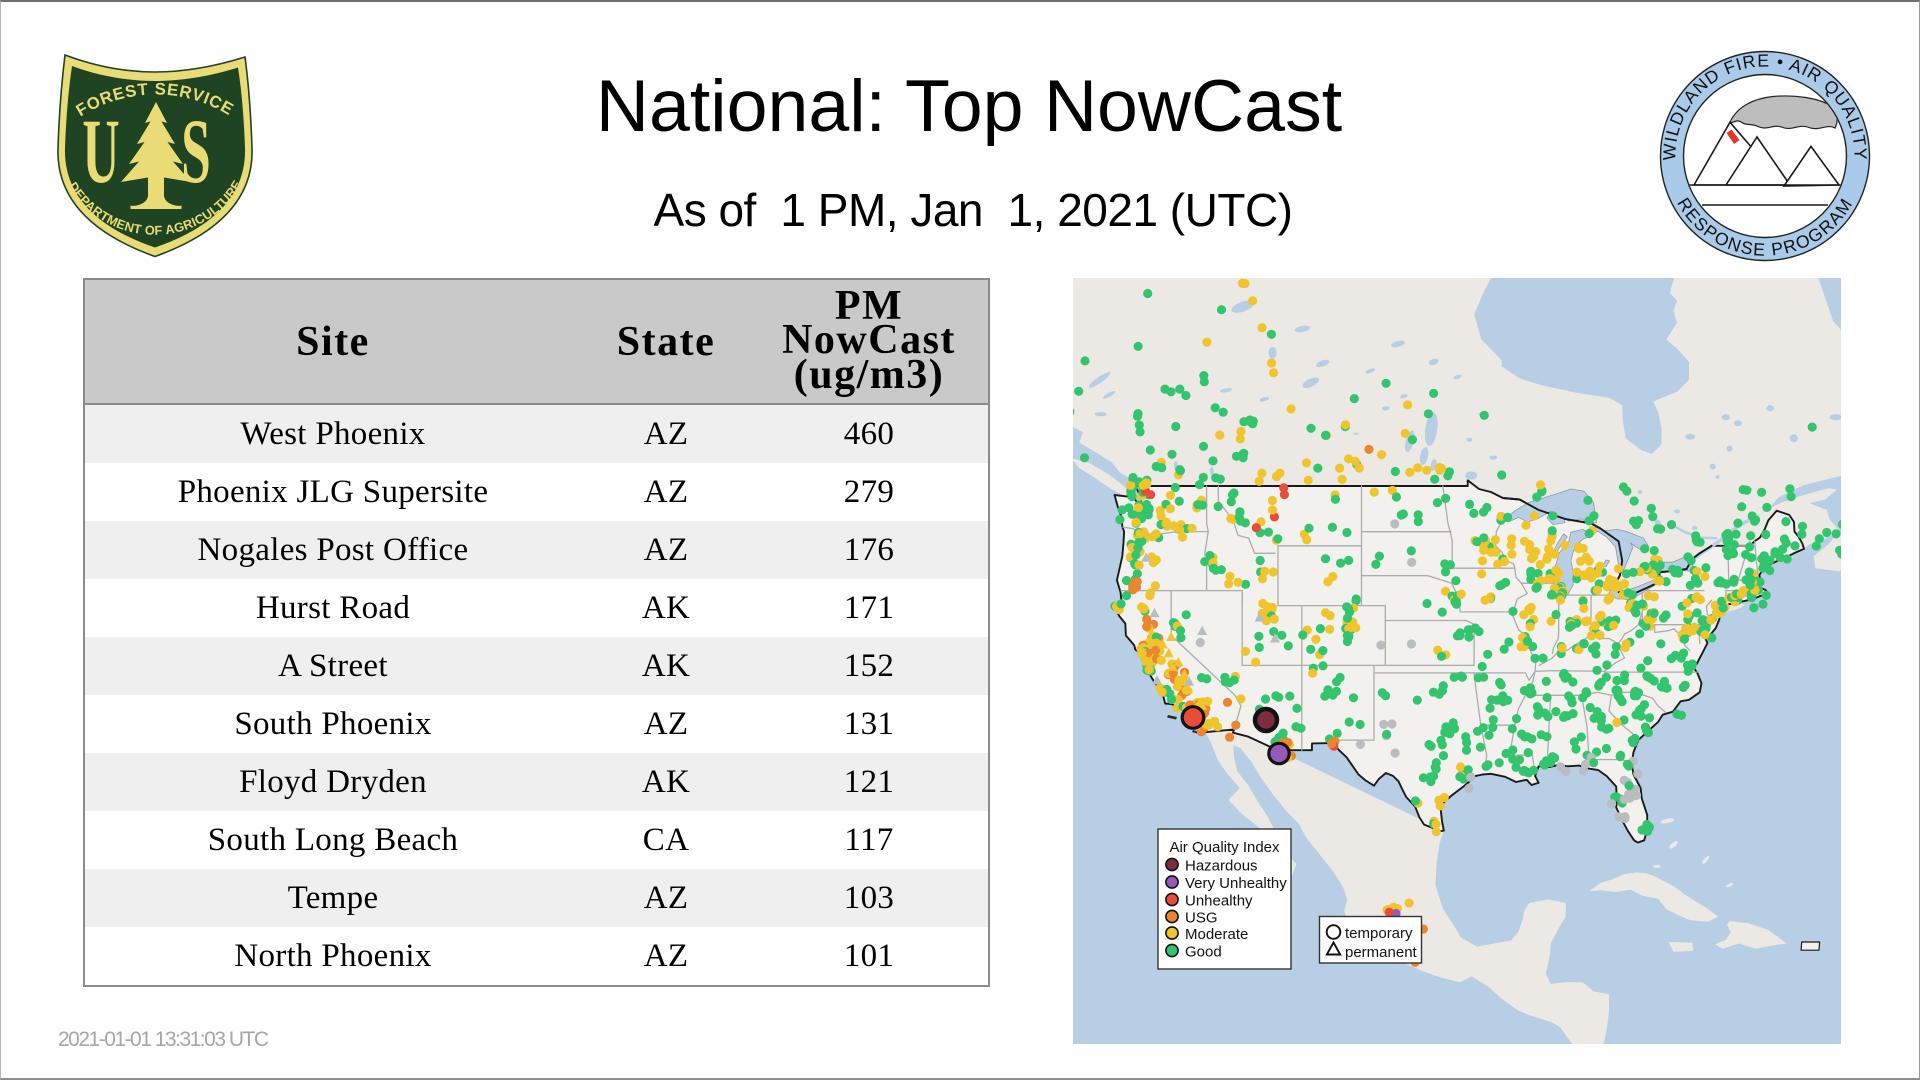  What do you see at coordinates (1381, 952) in the screenshot?
I see `svg-text: permanent` at bounding box center [1381, 952].